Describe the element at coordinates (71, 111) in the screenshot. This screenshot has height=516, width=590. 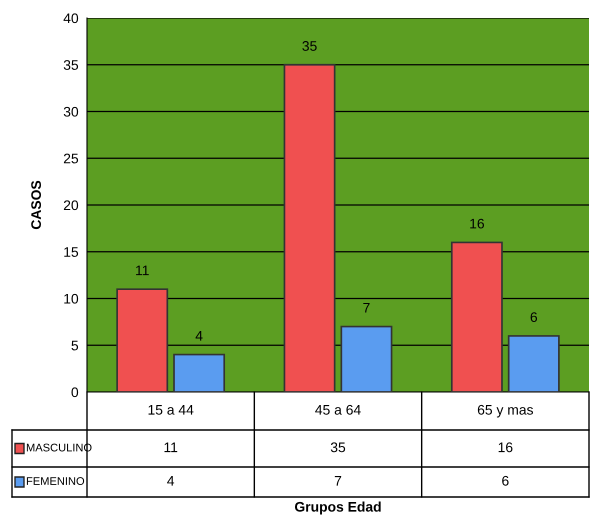
I see `y-tick-label: 30` at that location.